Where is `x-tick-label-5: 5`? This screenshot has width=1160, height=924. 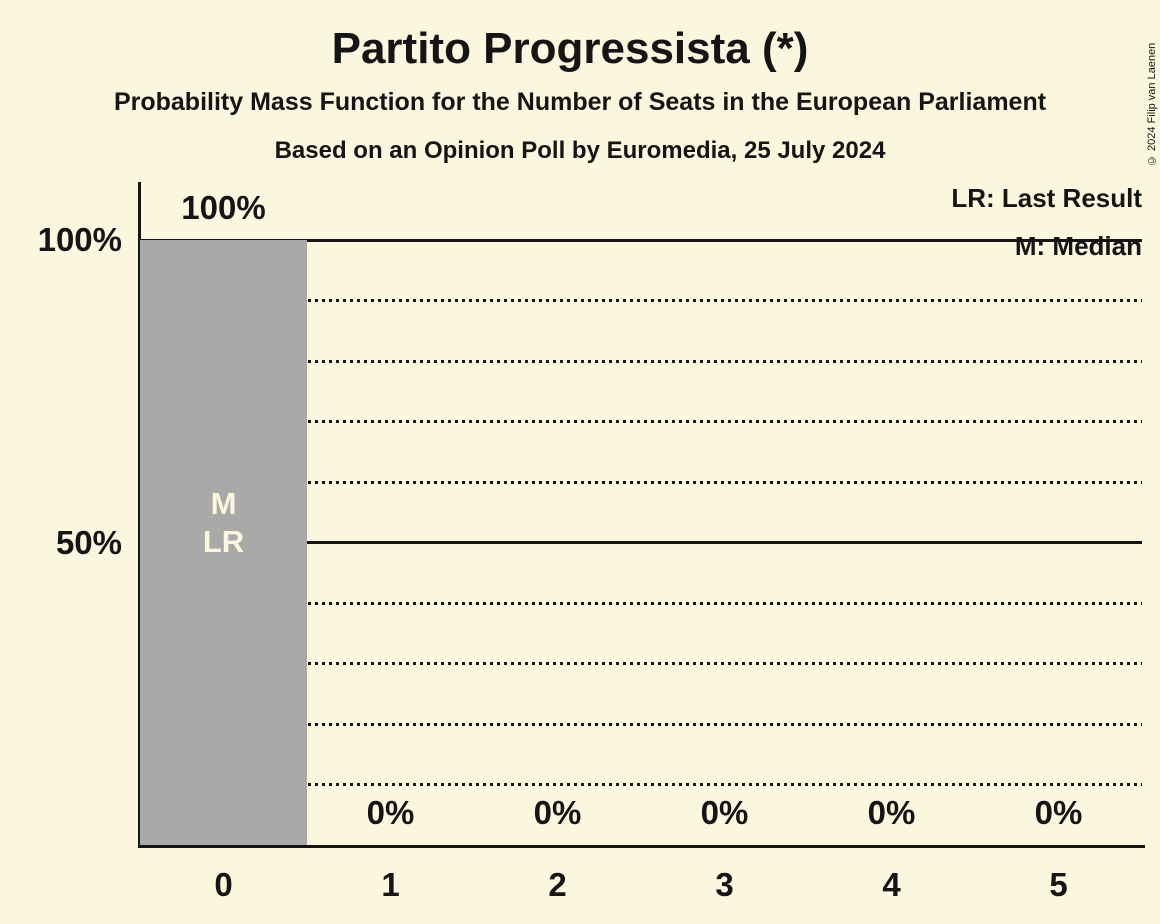 x-tick-label-5: 5 is located at coordinates (1058, 884).